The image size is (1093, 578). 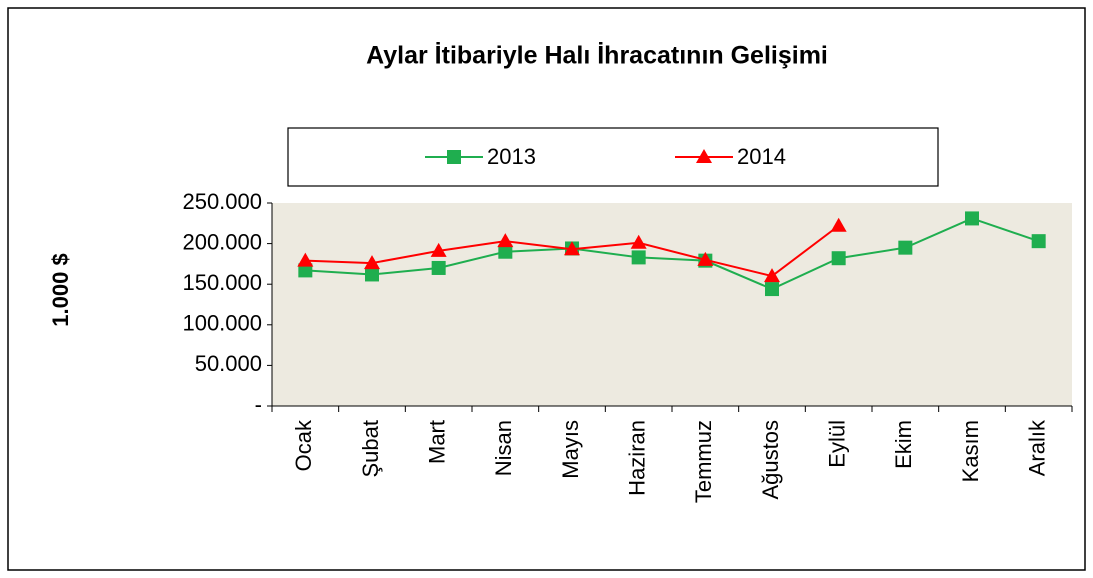 What do you see at coordinates (770, 460) in the screenshot?
I see `x-tick-label: Ağustos` at bounding box center [770, 460].